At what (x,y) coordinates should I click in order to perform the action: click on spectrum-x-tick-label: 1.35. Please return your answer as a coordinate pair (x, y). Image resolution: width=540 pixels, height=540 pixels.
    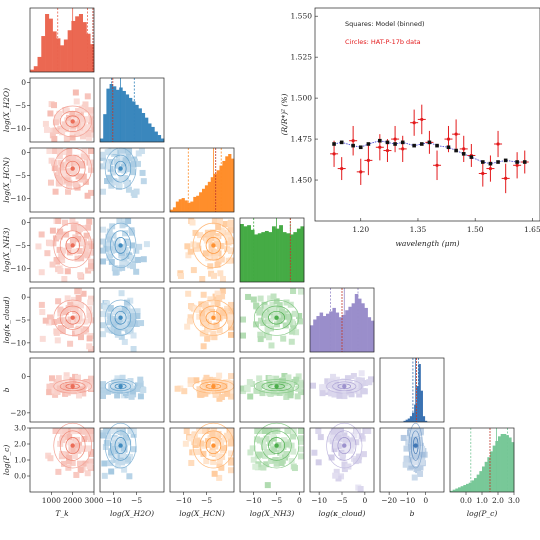
    Looking at the image, I should click on (418, 229).